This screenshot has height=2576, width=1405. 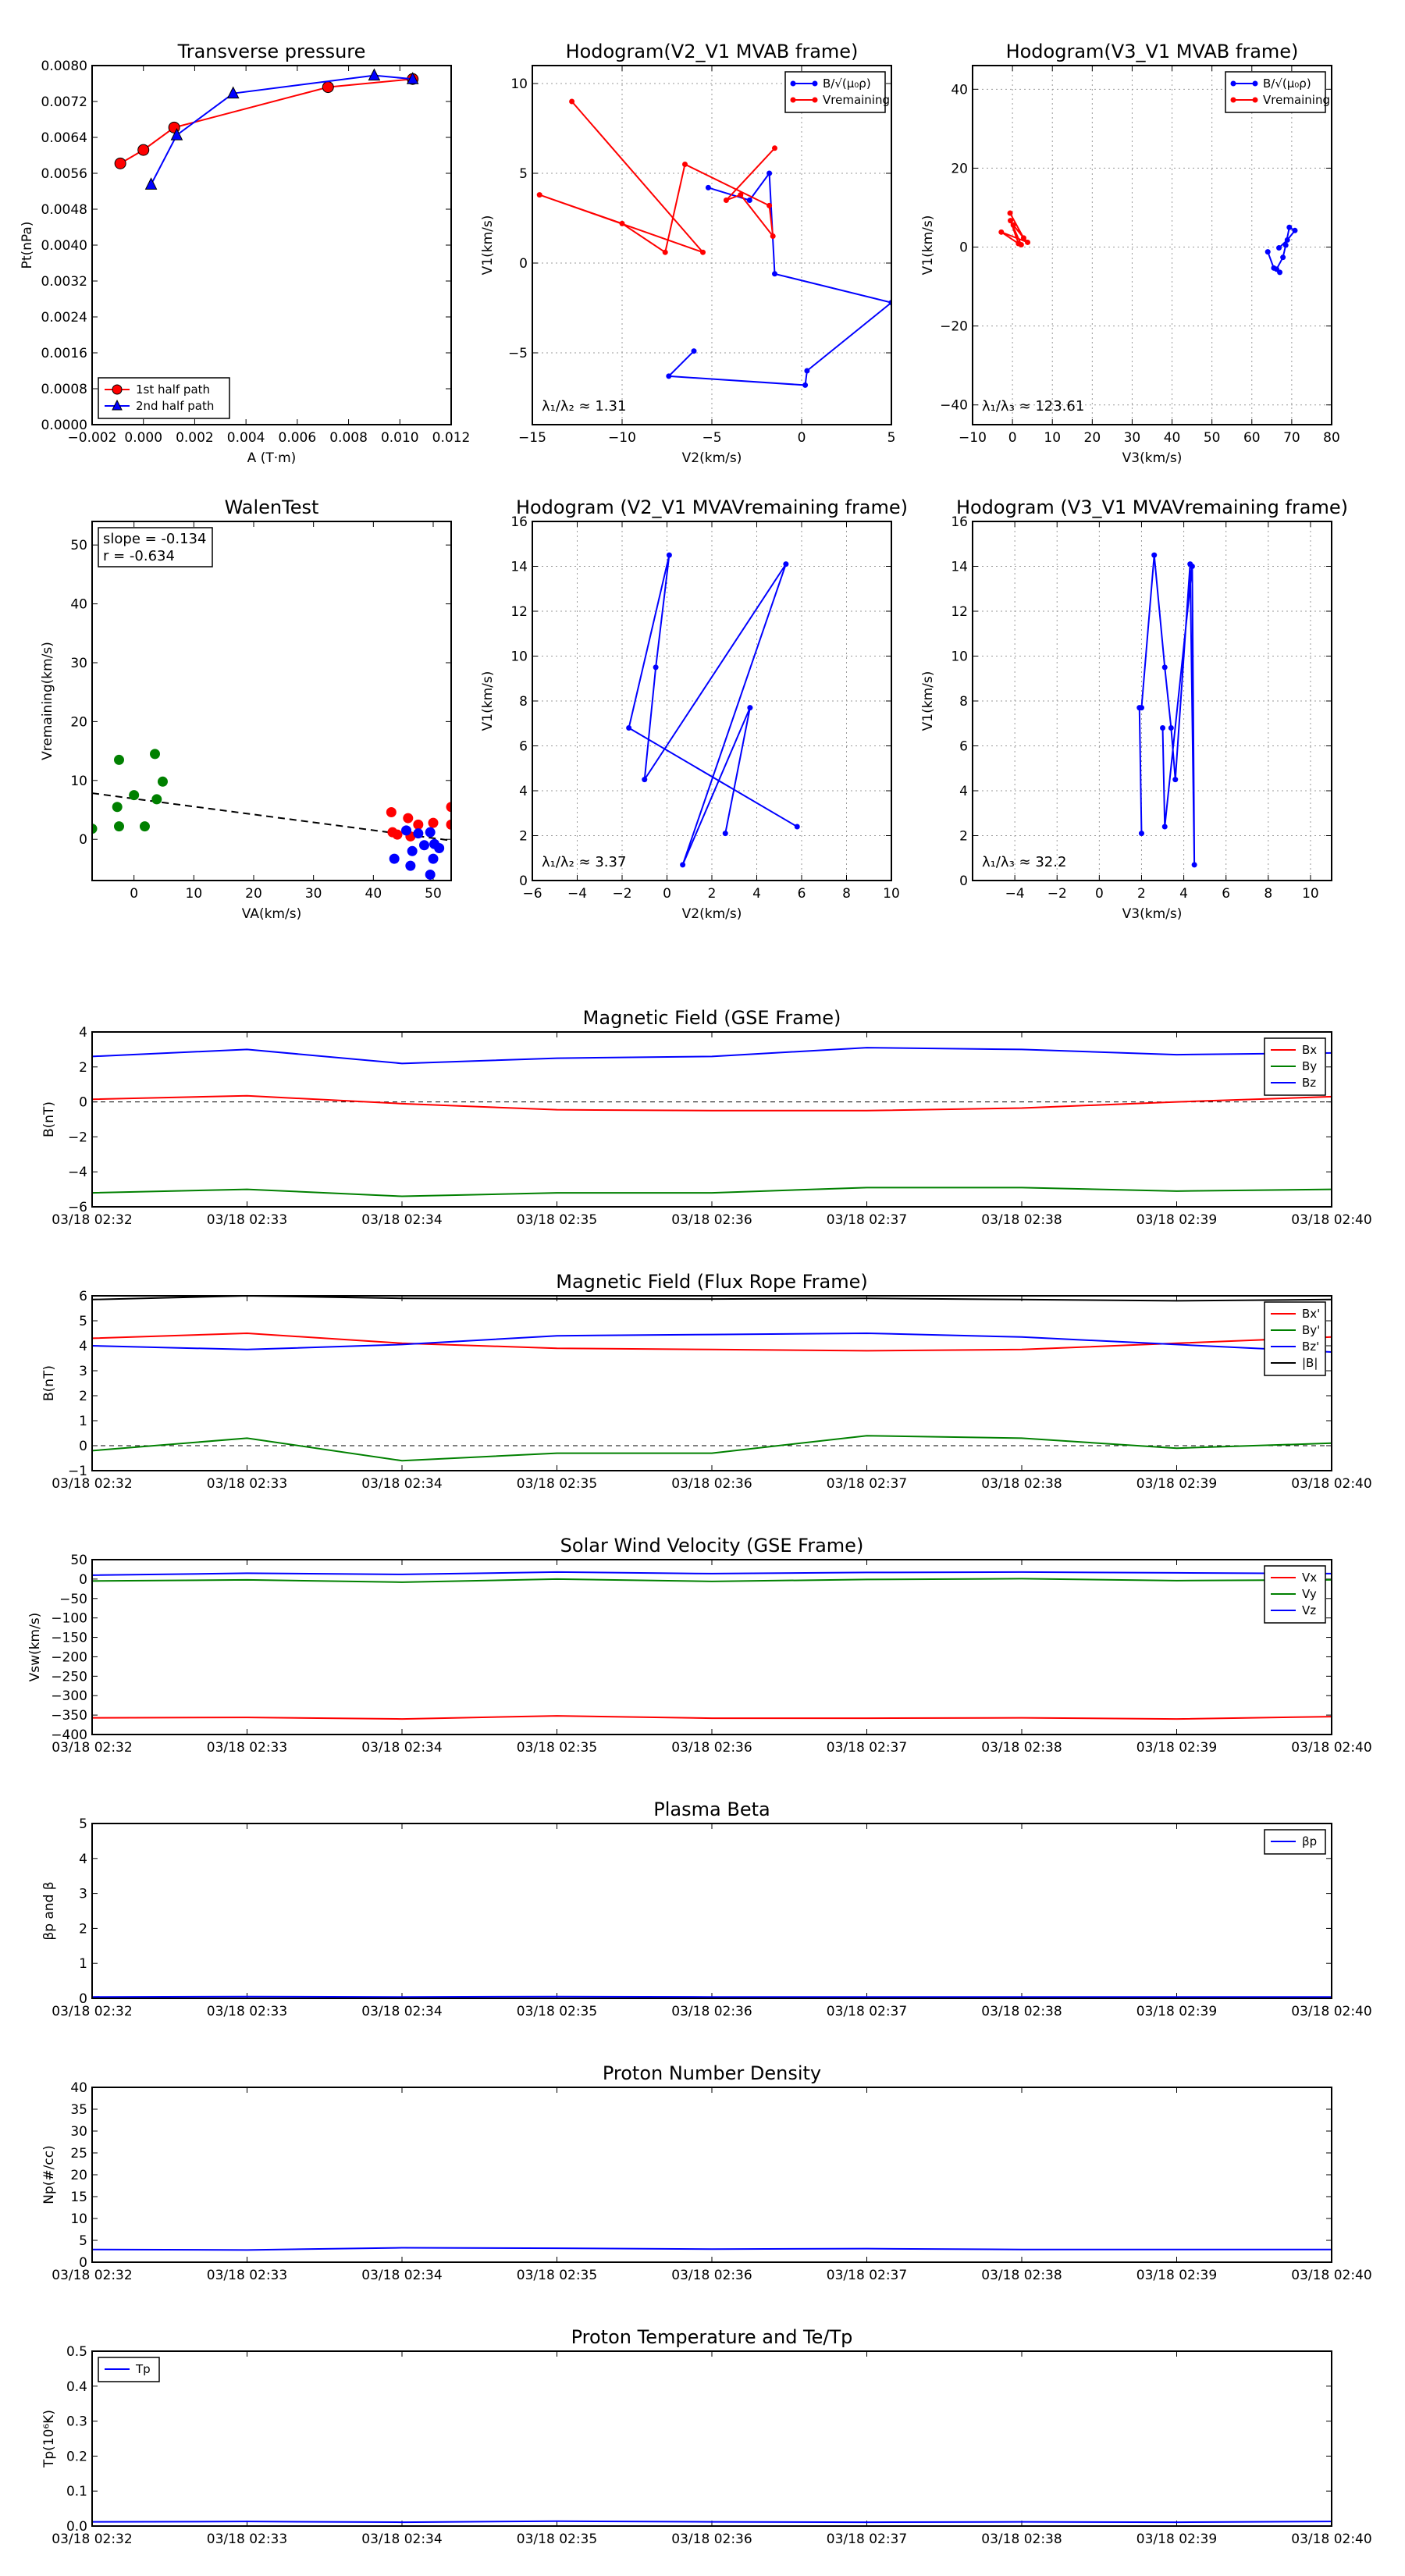 I want to click on x-tick-label: 70, so click(x=1291, y=438).